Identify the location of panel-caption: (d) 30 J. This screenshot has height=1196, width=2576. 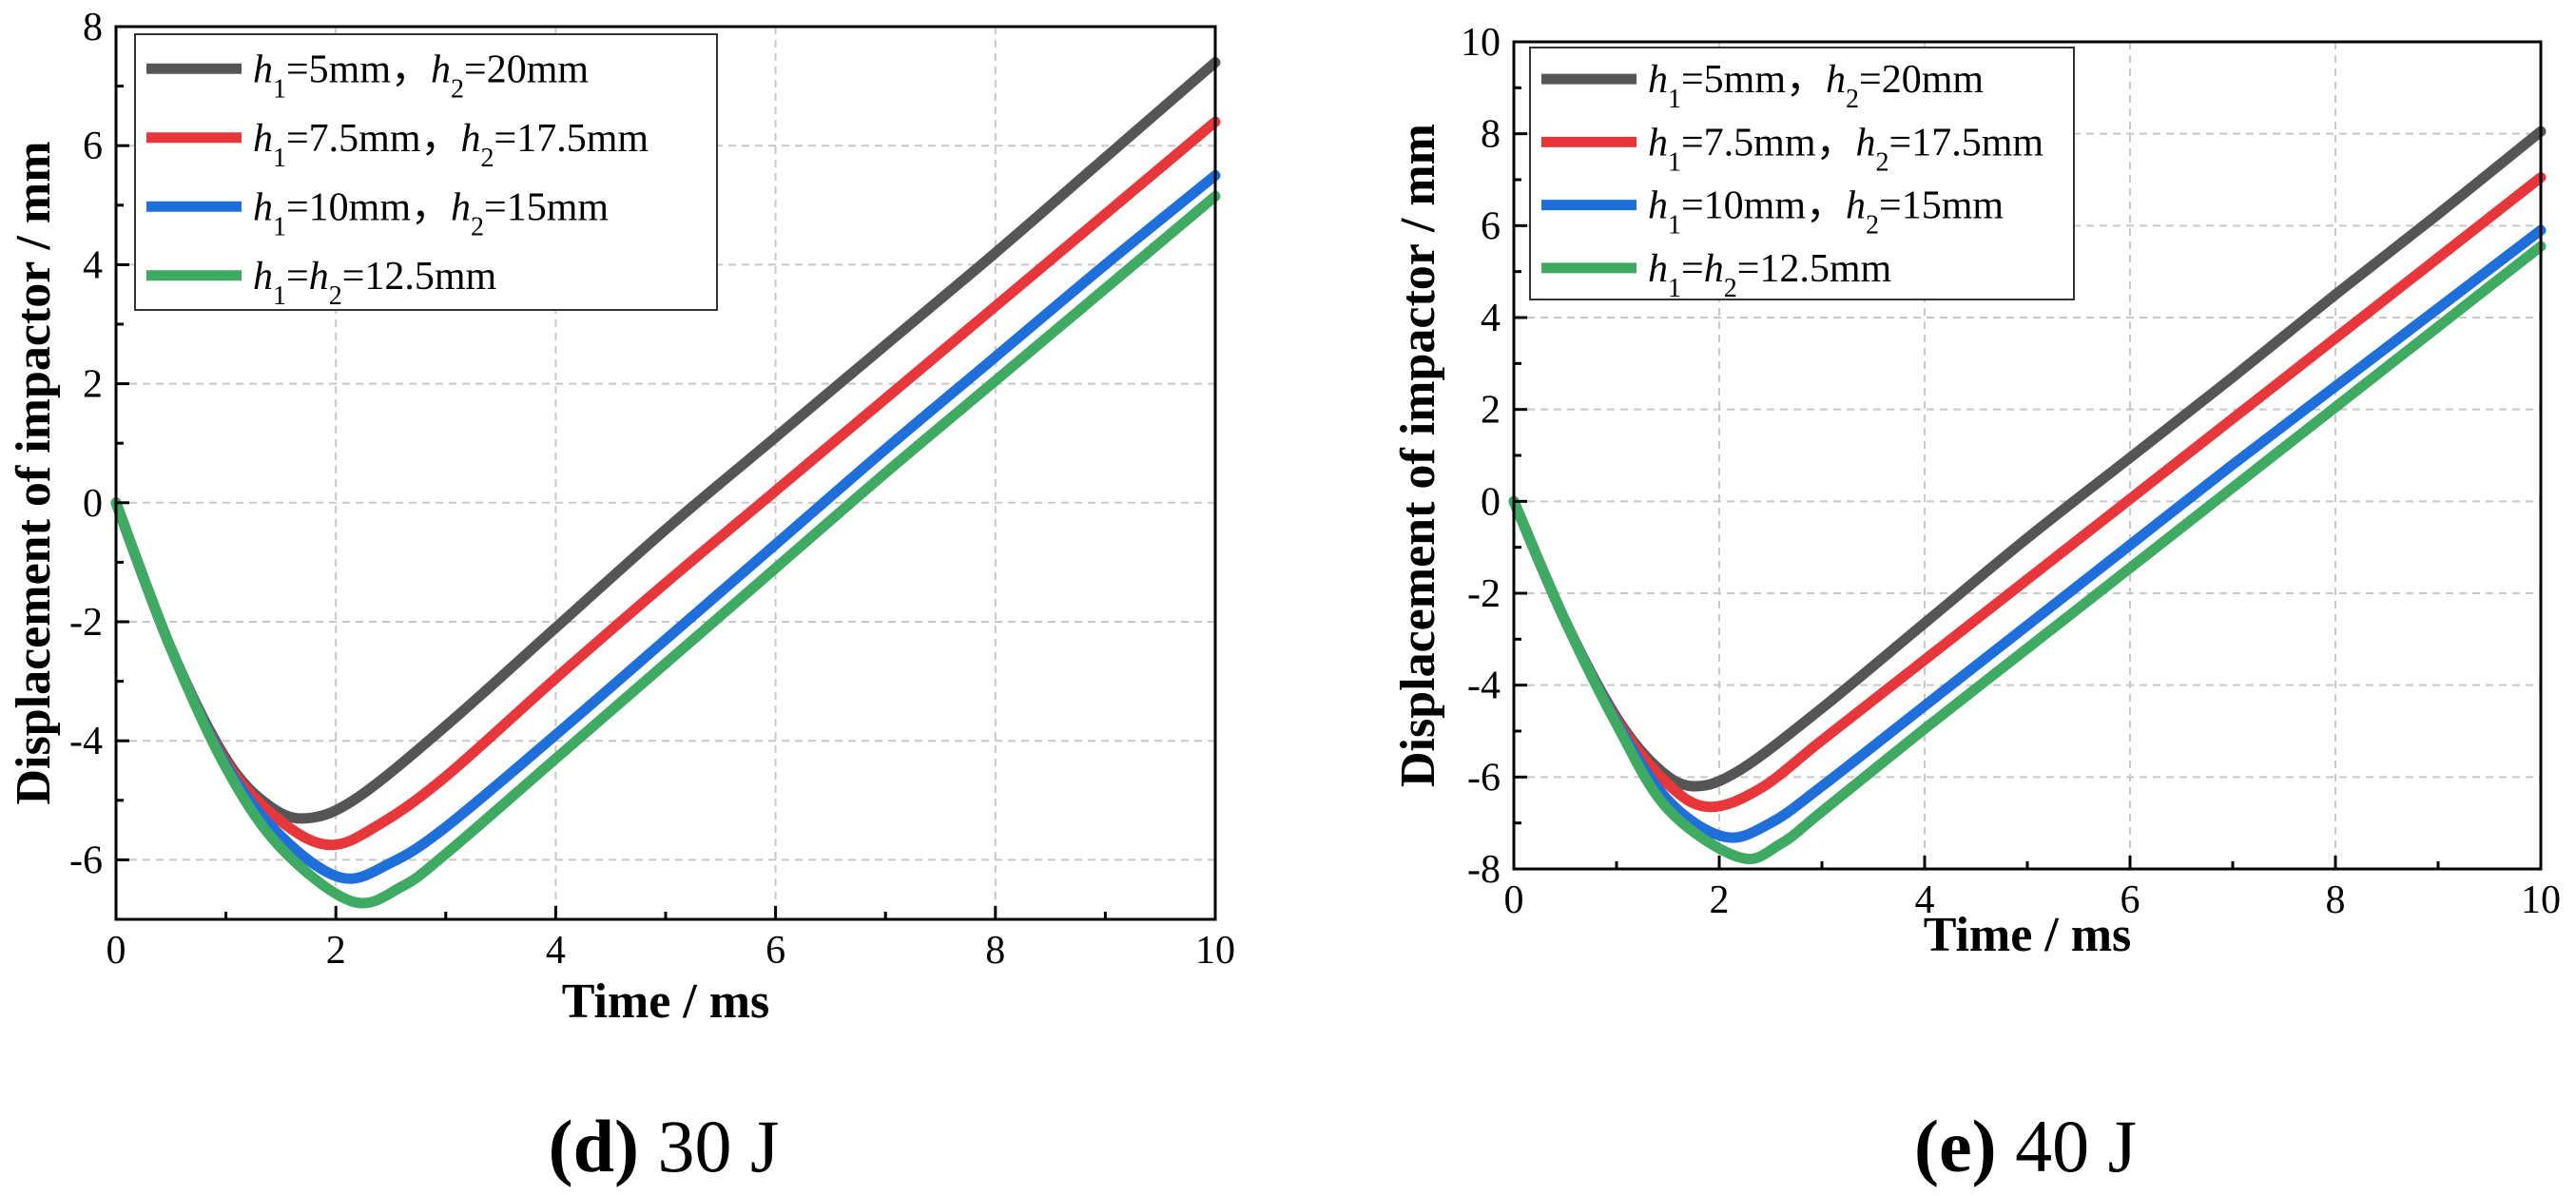
(664, 1146).